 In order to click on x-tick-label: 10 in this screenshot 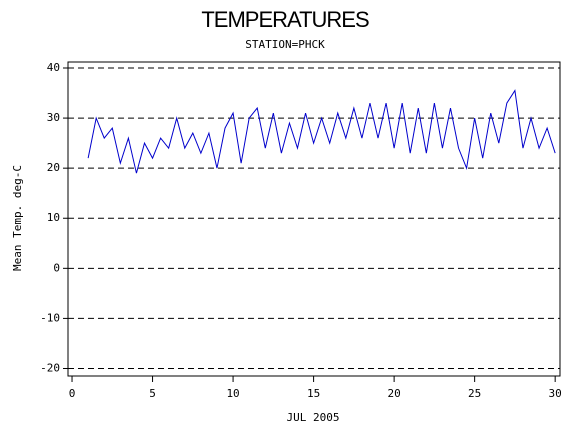, I will do `click(232, 393)`.